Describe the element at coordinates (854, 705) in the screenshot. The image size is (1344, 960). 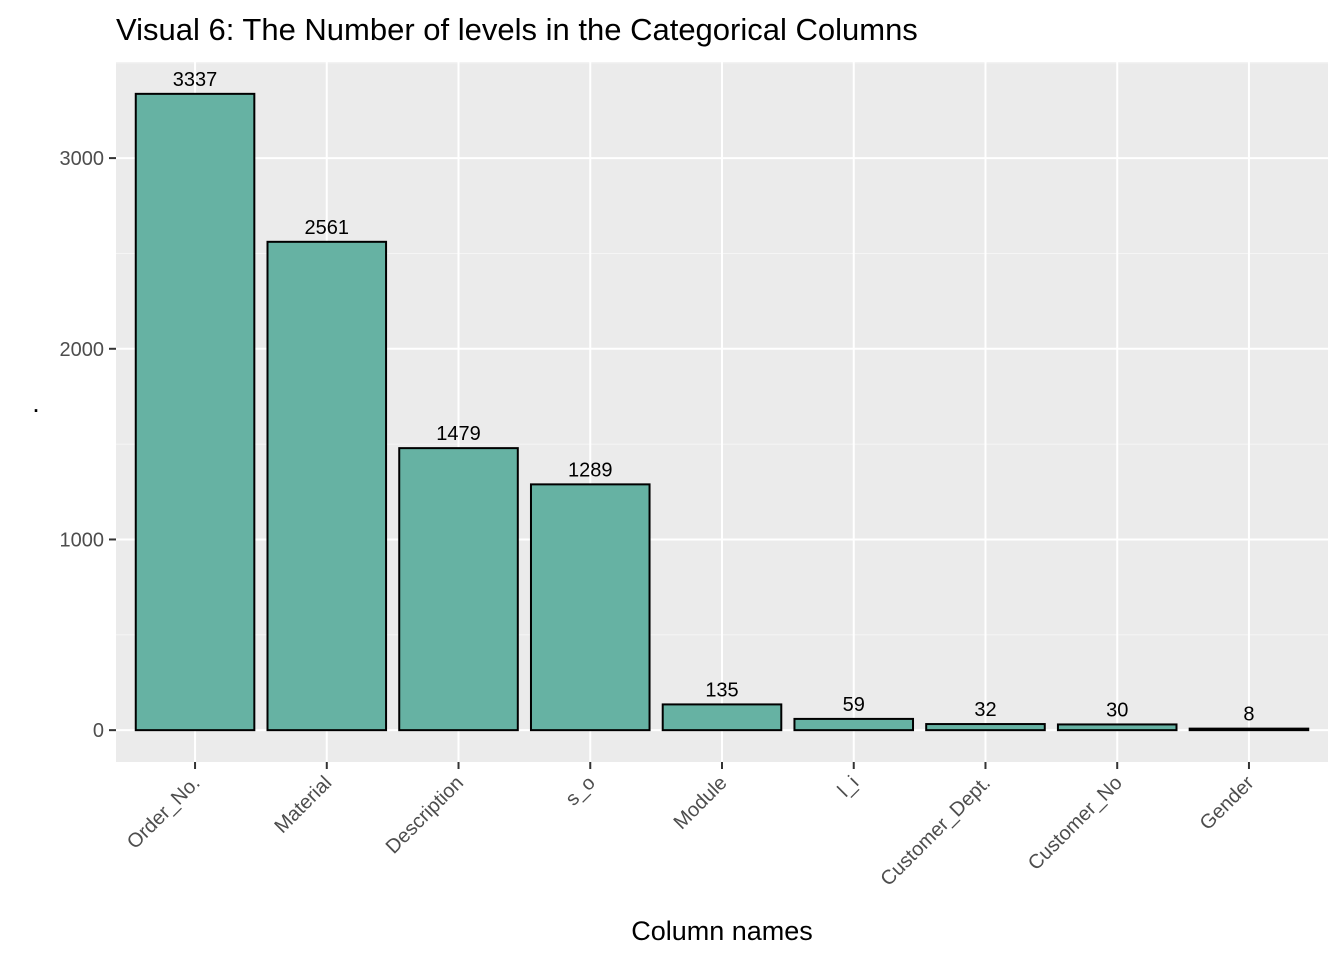
I see `data-label: 59` at that location.